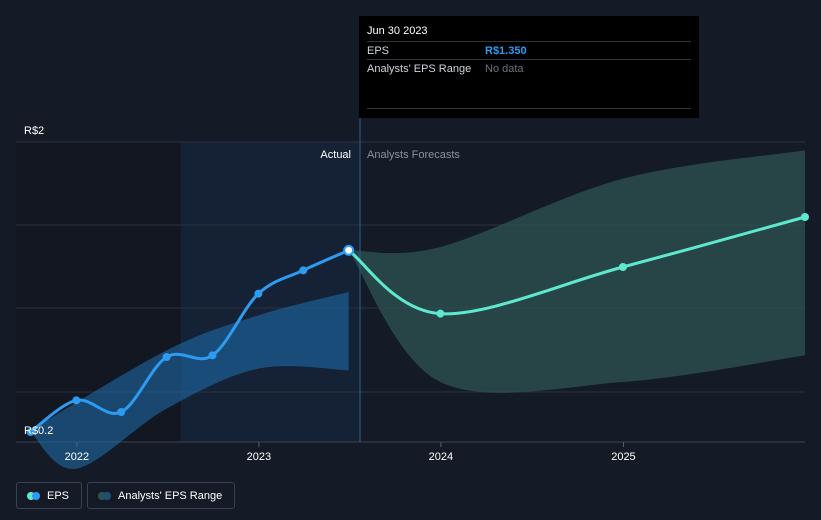 The width and height of the screenshot is (821, 520). Describe the element at coordinates (34, 131) in the screenshot. I see `y-axis-top-label: R$2` at that location.